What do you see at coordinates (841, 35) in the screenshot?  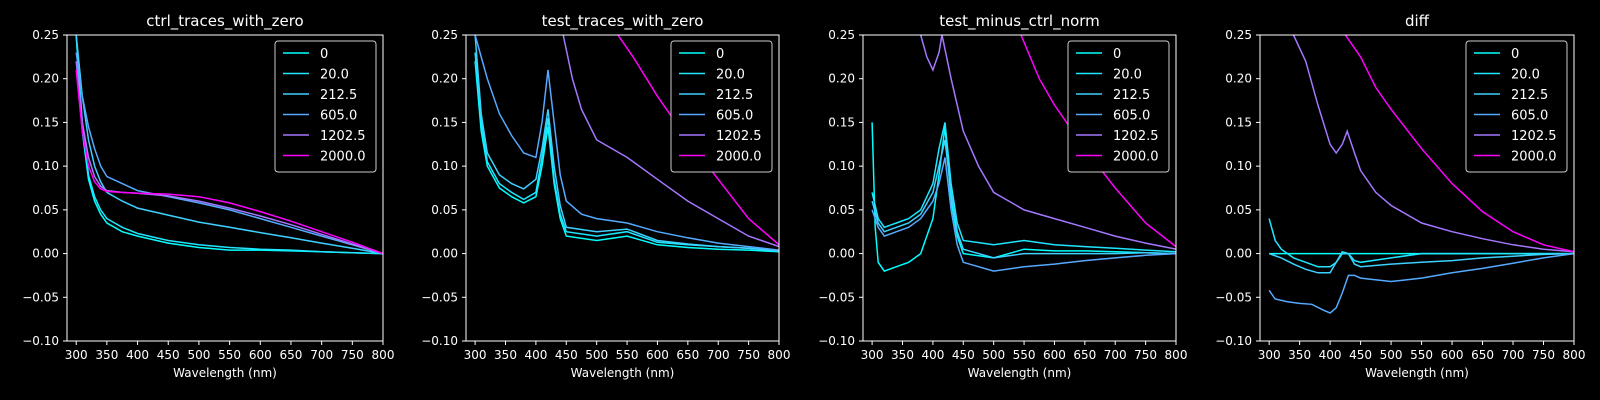 I see `y-tick-label: 0.25` at bounding box center [841, 35].